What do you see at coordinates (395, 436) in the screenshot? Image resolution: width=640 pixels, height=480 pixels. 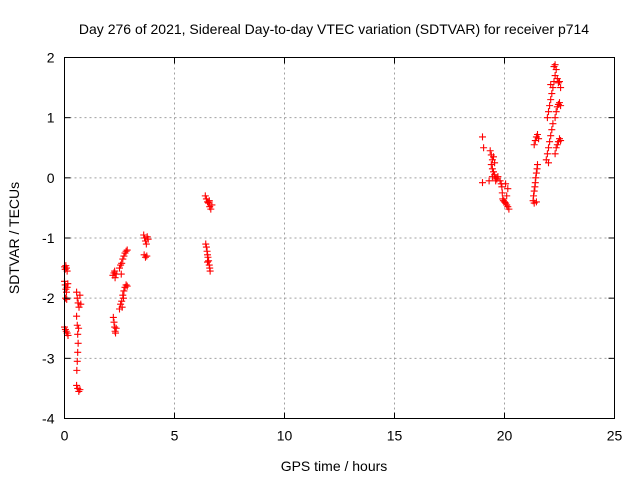 I see `x-tick-label: 15` at bounding box center [395, 436].